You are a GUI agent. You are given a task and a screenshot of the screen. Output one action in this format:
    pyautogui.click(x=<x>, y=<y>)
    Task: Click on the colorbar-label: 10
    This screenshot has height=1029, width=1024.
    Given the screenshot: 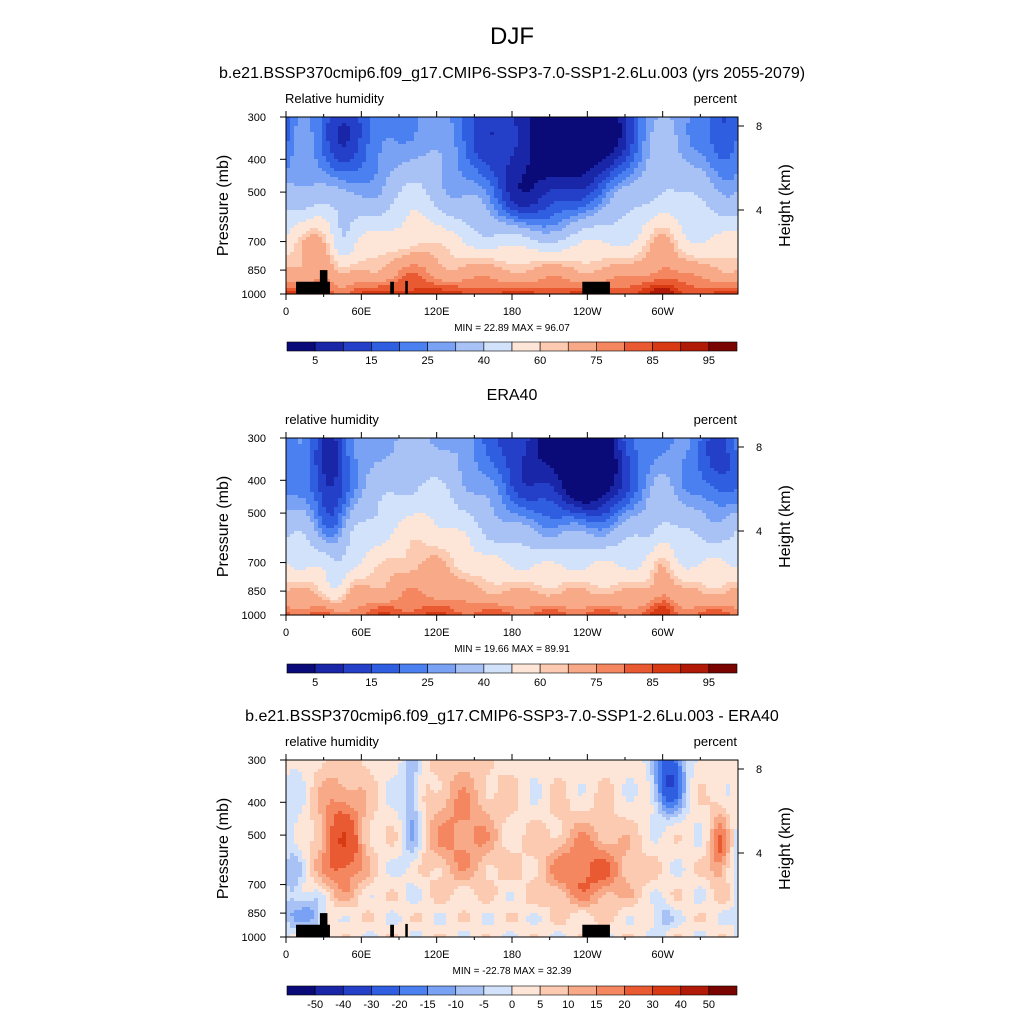 What is the action you would take?
    pyautogui.click(x=568, y=1005)
    